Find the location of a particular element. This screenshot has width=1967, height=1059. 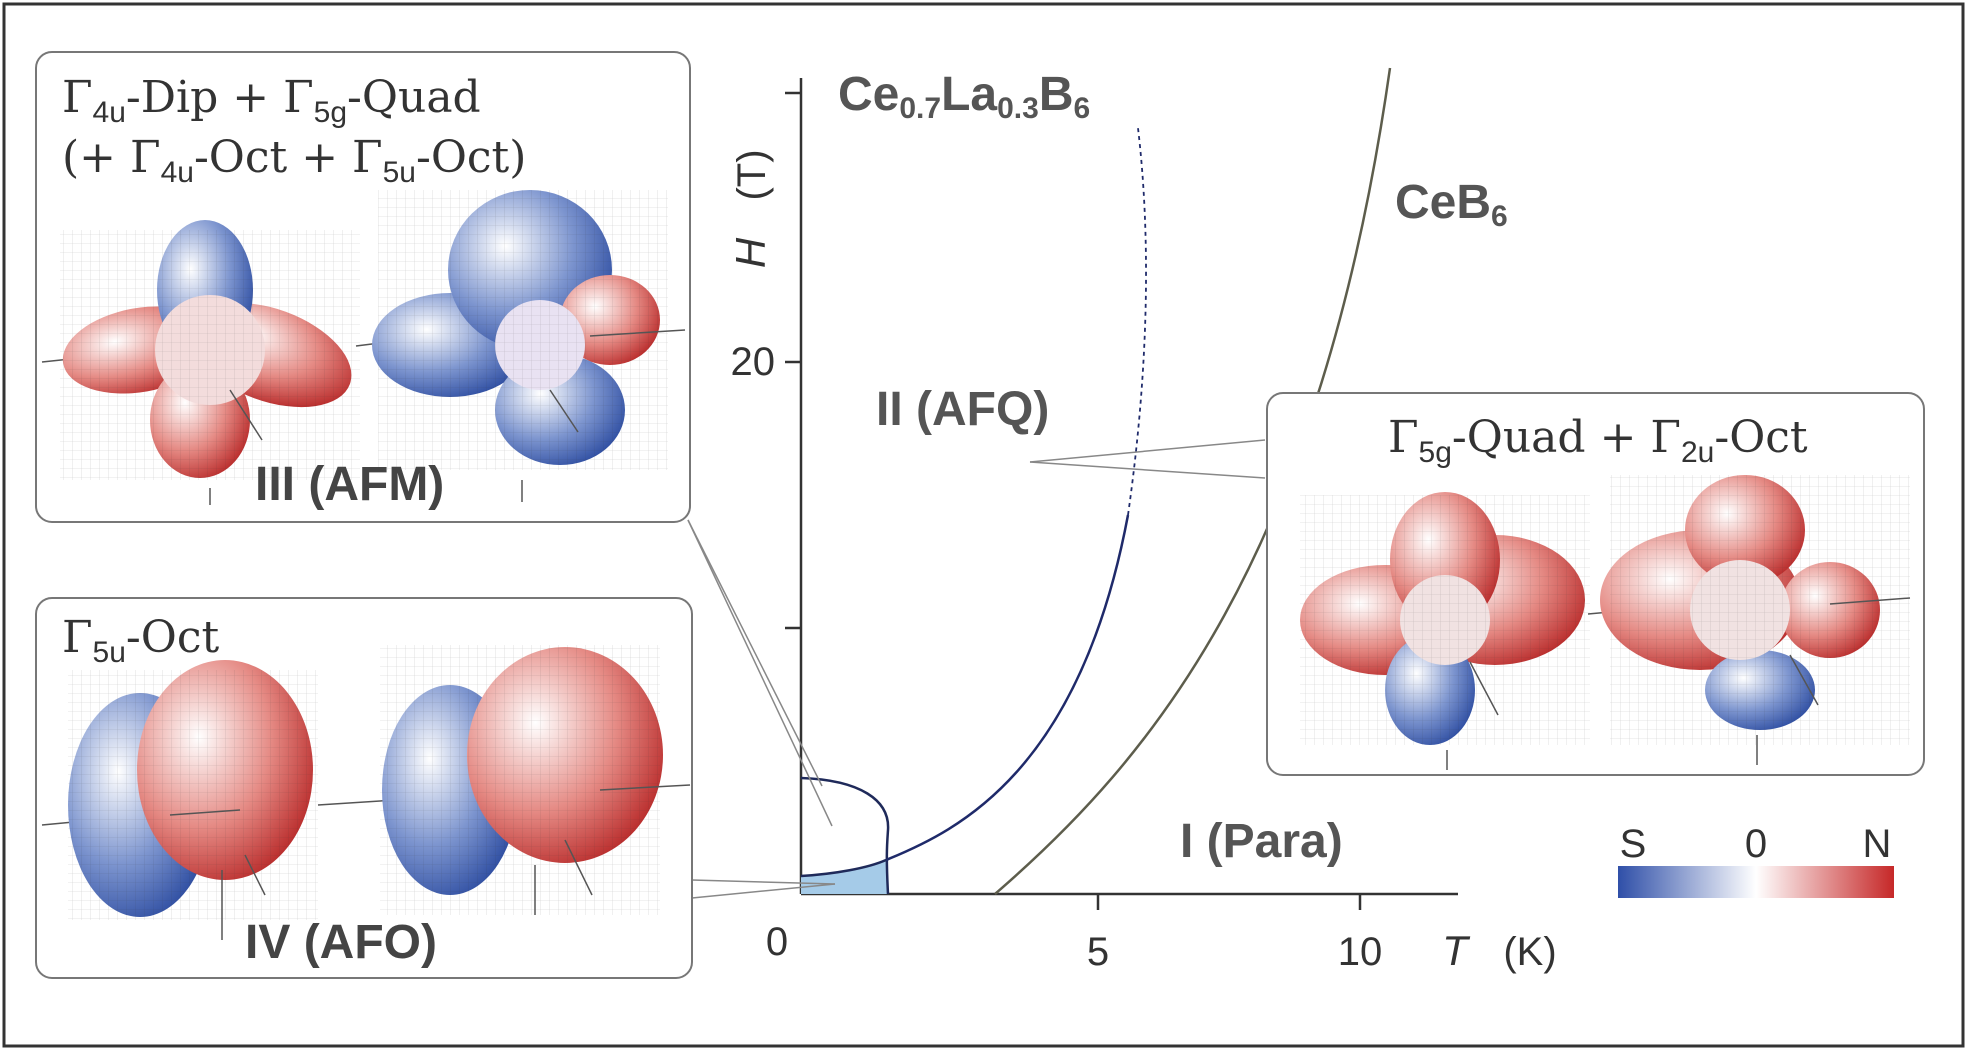

afq-boundary-ce-la-extrapolated is located at coordinates (1137, 321).